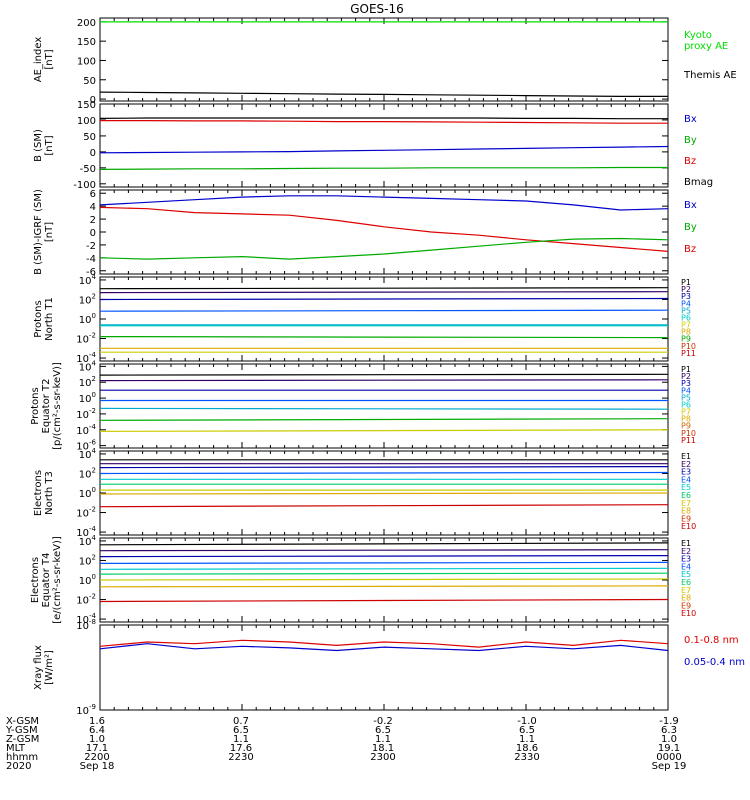 The height and width of the screenshot is (800, 750). Describe the element at coordinates (382, 757) in the screenshot. I see `ephemeris-value: 2300` at that location.